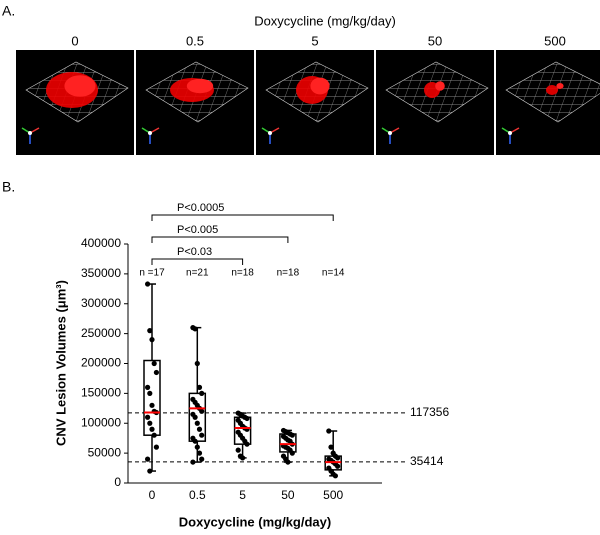 Image resolution: width=600 pixels, height=535 pixels. What do you see at coordinates (105, 452) in the screenshot?
I see `y-tick-label: 50000` at bounding box center [105, 452].